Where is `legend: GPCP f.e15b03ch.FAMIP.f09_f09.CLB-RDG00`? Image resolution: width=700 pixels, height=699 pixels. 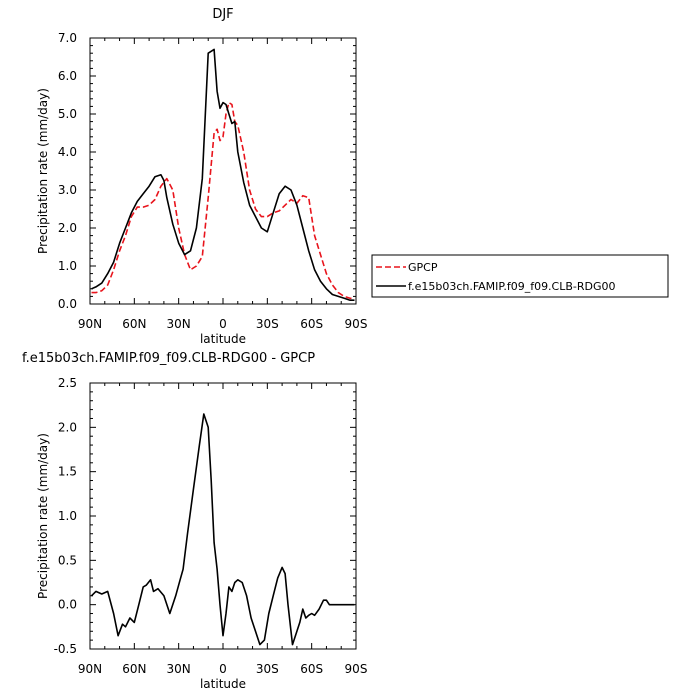 legend: GPCP f.e15b03ch.FAMIP.f09_f09.CLB-RDG00 is located at coordinates (520, 276).